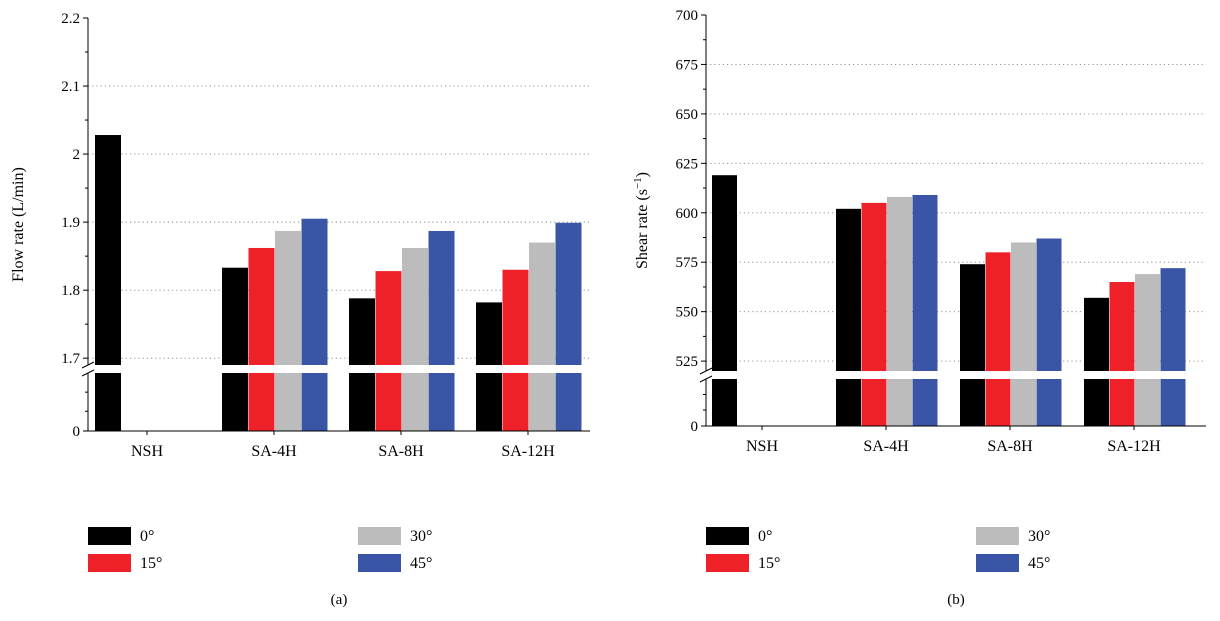 This screenshot has width=1220, height=621. I want to click on y-tick-label: 1.7, so click(70, 359).